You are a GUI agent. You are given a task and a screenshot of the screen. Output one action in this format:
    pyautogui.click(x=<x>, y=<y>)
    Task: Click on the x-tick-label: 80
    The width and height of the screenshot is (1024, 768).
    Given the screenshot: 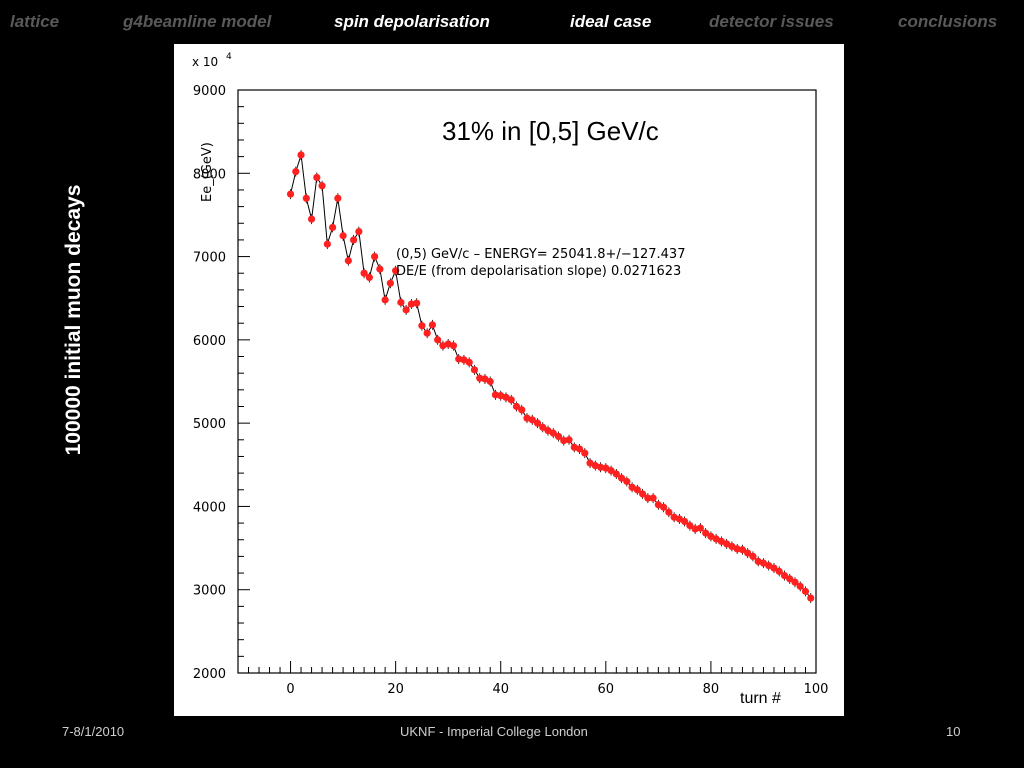 What is the action you would take?
    pyautogui.click(x=711, y=689)
    